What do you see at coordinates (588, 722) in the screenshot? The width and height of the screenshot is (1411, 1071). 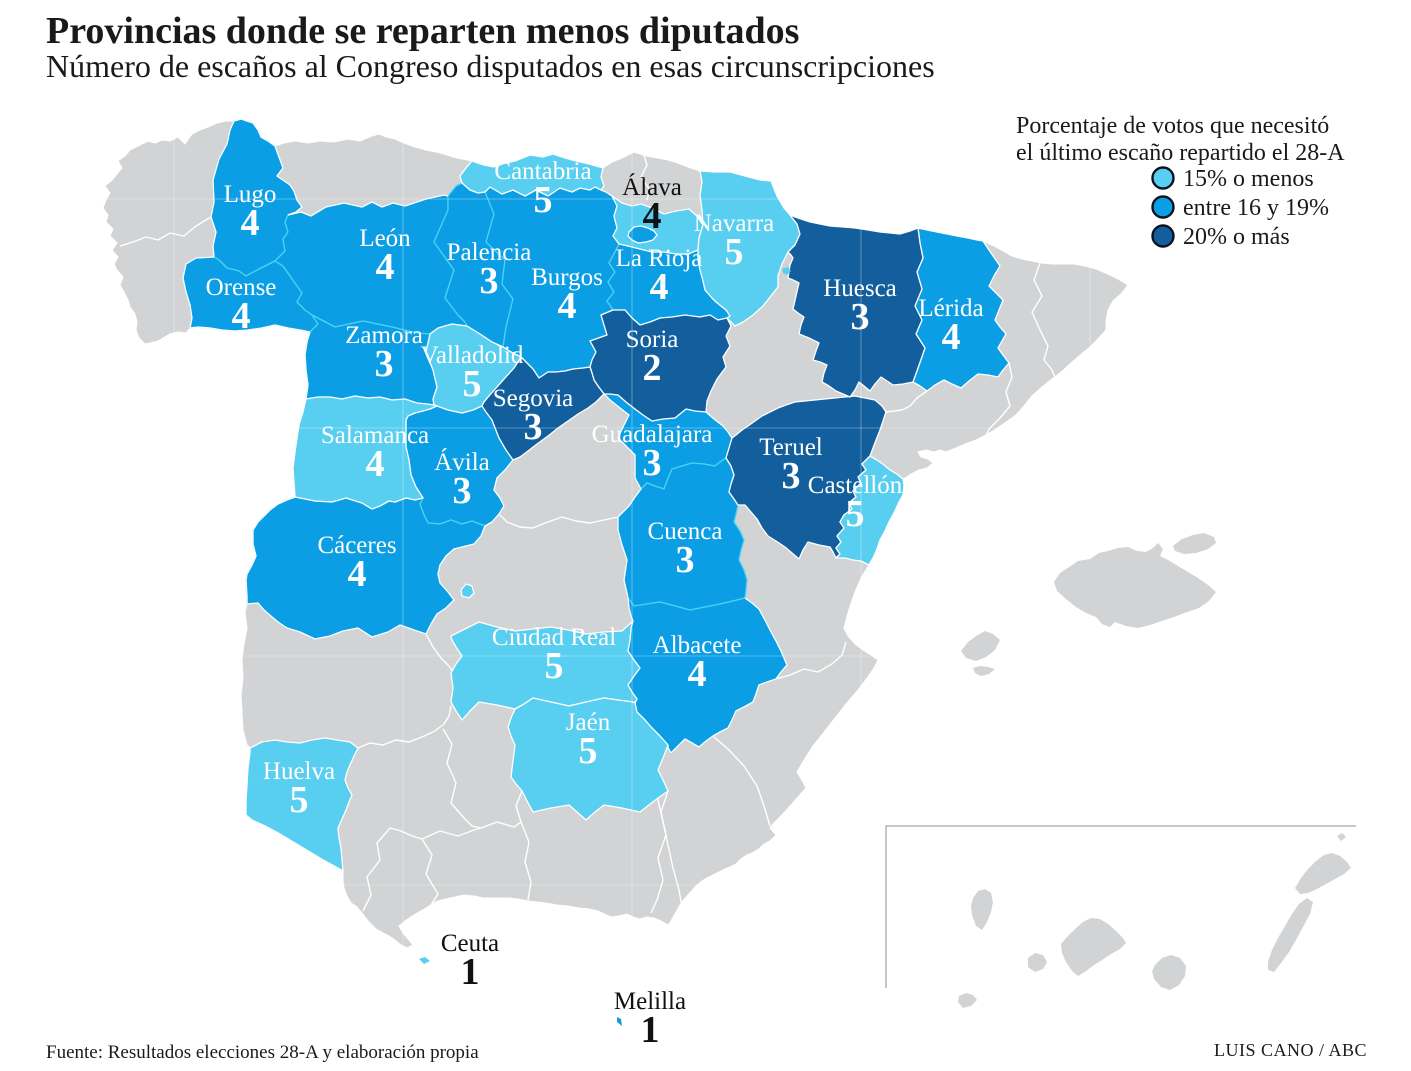 I see `svg-text: Jaén` at bounding box center [588, 722].